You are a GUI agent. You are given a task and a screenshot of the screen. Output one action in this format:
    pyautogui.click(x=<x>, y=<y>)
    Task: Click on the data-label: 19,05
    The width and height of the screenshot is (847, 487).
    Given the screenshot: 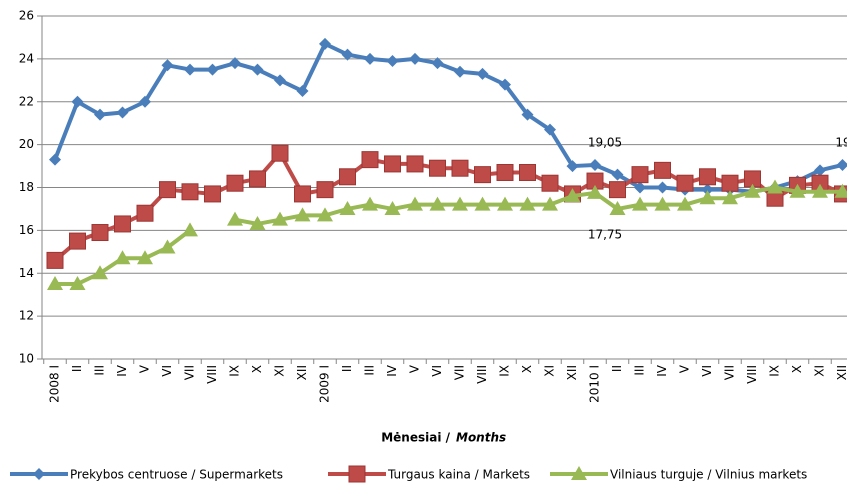 What is the action you would take?
    pyautogui.click(x=605, y=142)
    